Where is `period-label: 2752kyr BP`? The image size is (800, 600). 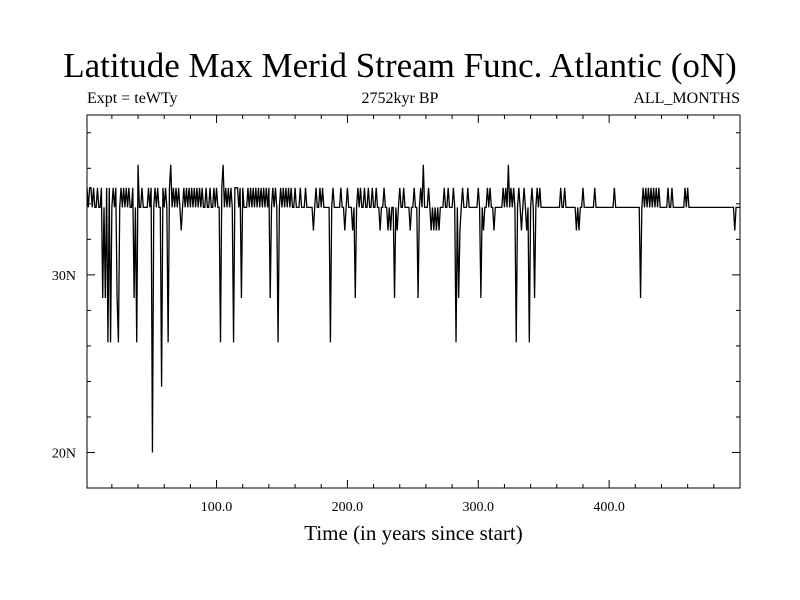 period-label: 2752kyr BP is located at coordinates (400, 98).